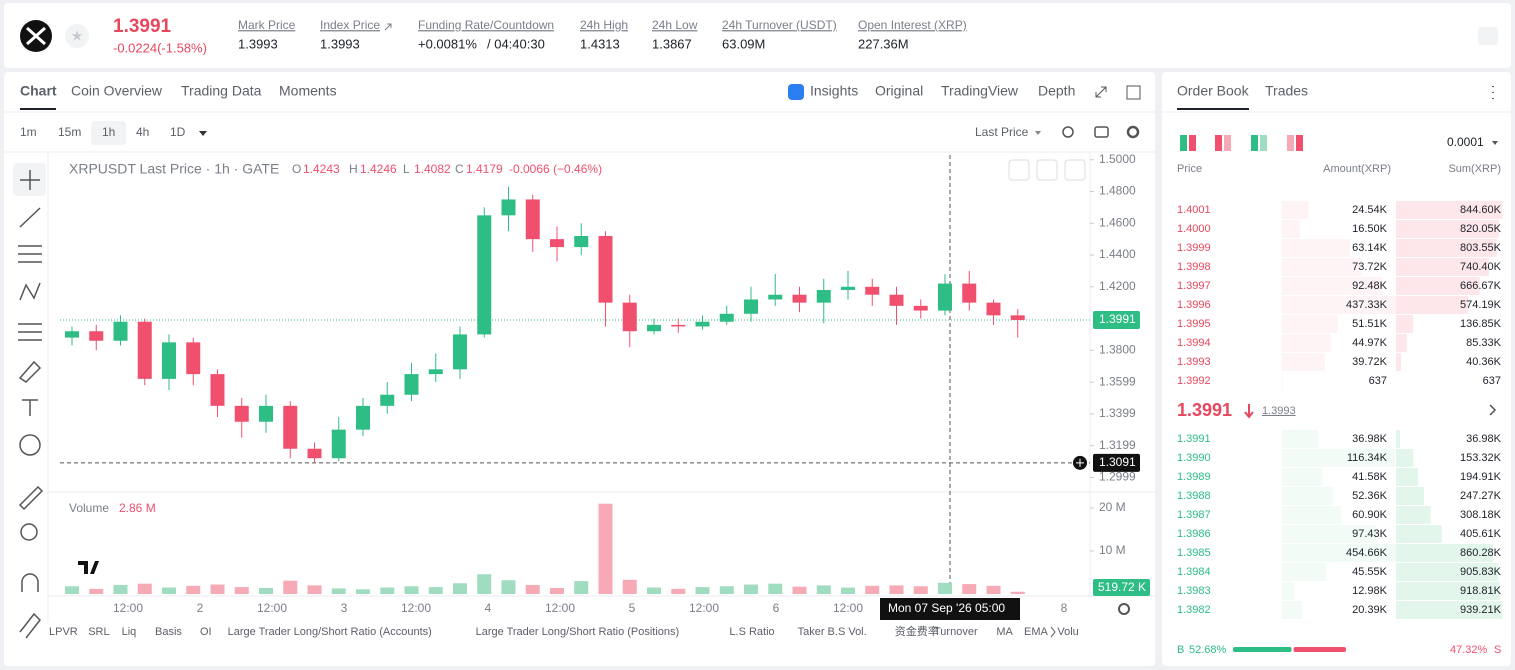 This screenshot has width=1515, height=670. I want to click on interval: 15m, so click(69, 132).